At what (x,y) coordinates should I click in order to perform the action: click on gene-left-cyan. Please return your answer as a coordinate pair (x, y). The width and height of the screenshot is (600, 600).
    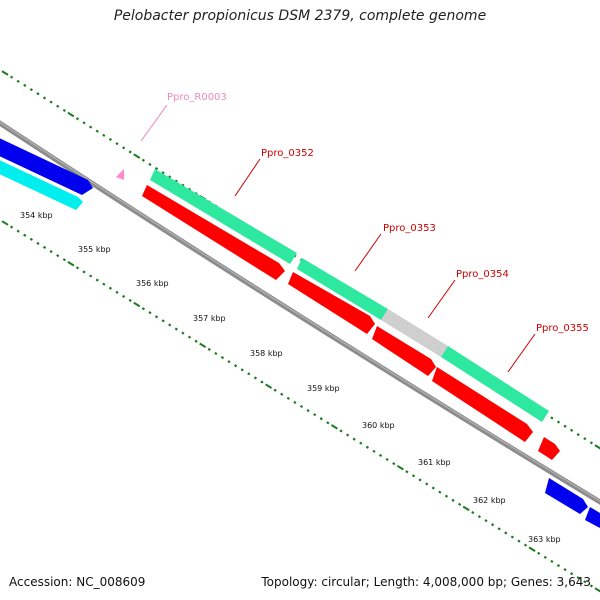
    Looking at the image, I should click on (41, 184).